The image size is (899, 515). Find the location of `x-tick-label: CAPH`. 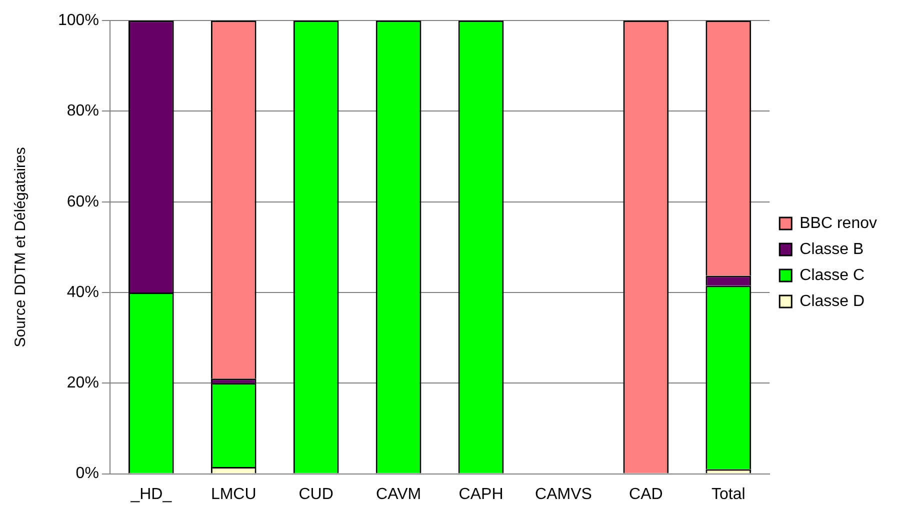

x-tick-label: CAPH is located at coordinates (481, 494).